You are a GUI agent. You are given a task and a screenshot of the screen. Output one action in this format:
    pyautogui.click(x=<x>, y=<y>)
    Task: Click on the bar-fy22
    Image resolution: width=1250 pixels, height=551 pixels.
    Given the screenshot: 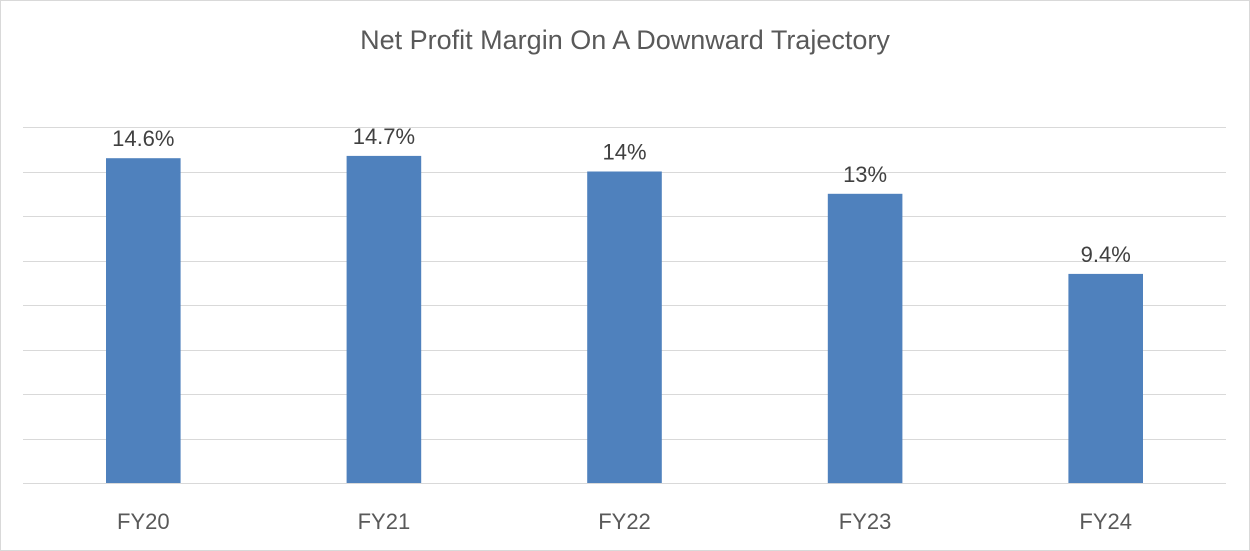 What is the action you would take?
    pyautogui.click(x=624, y=327)
    